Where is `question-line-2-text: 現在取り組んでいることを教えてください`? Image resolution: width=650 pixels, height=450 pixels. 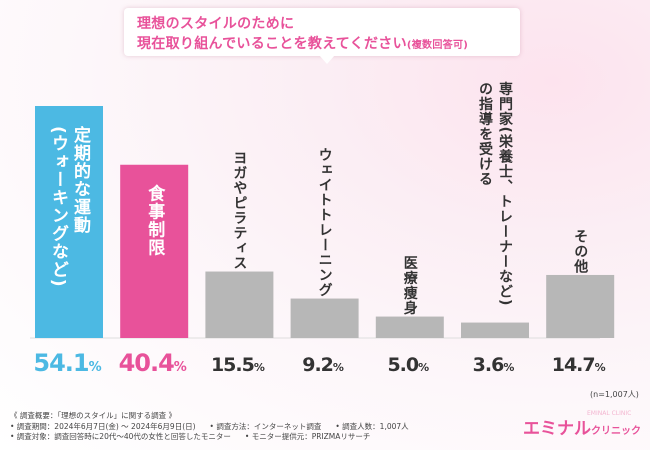 question-line-2-text: 現在取り組んでいることを教えてください is located at coordinates (272, 44).